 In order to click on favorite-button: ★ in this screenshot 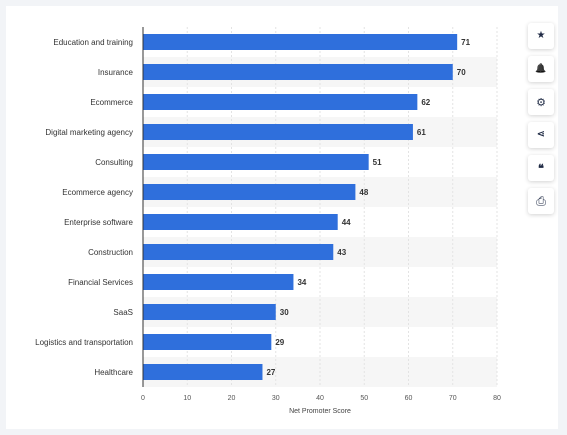, I will do `click(541, 36)`.